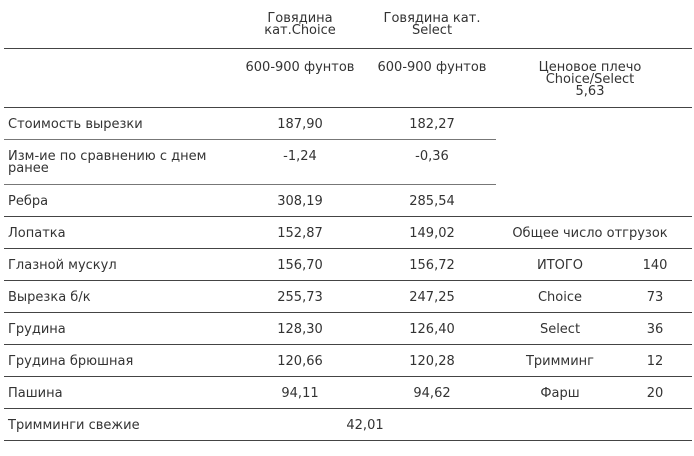 Image resolution: width=694 pixels, height=456 pixels. I want to click on row-choice-value: 94,11, so click(300, 393).